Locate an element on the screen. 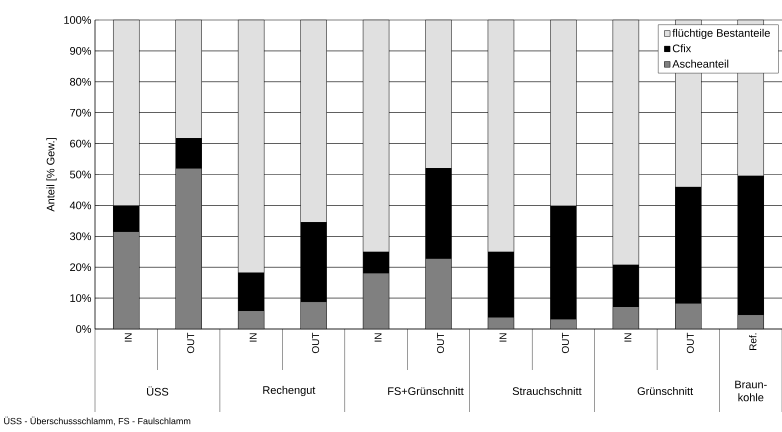  text: Rechengut is located at coordinates (289, 391).